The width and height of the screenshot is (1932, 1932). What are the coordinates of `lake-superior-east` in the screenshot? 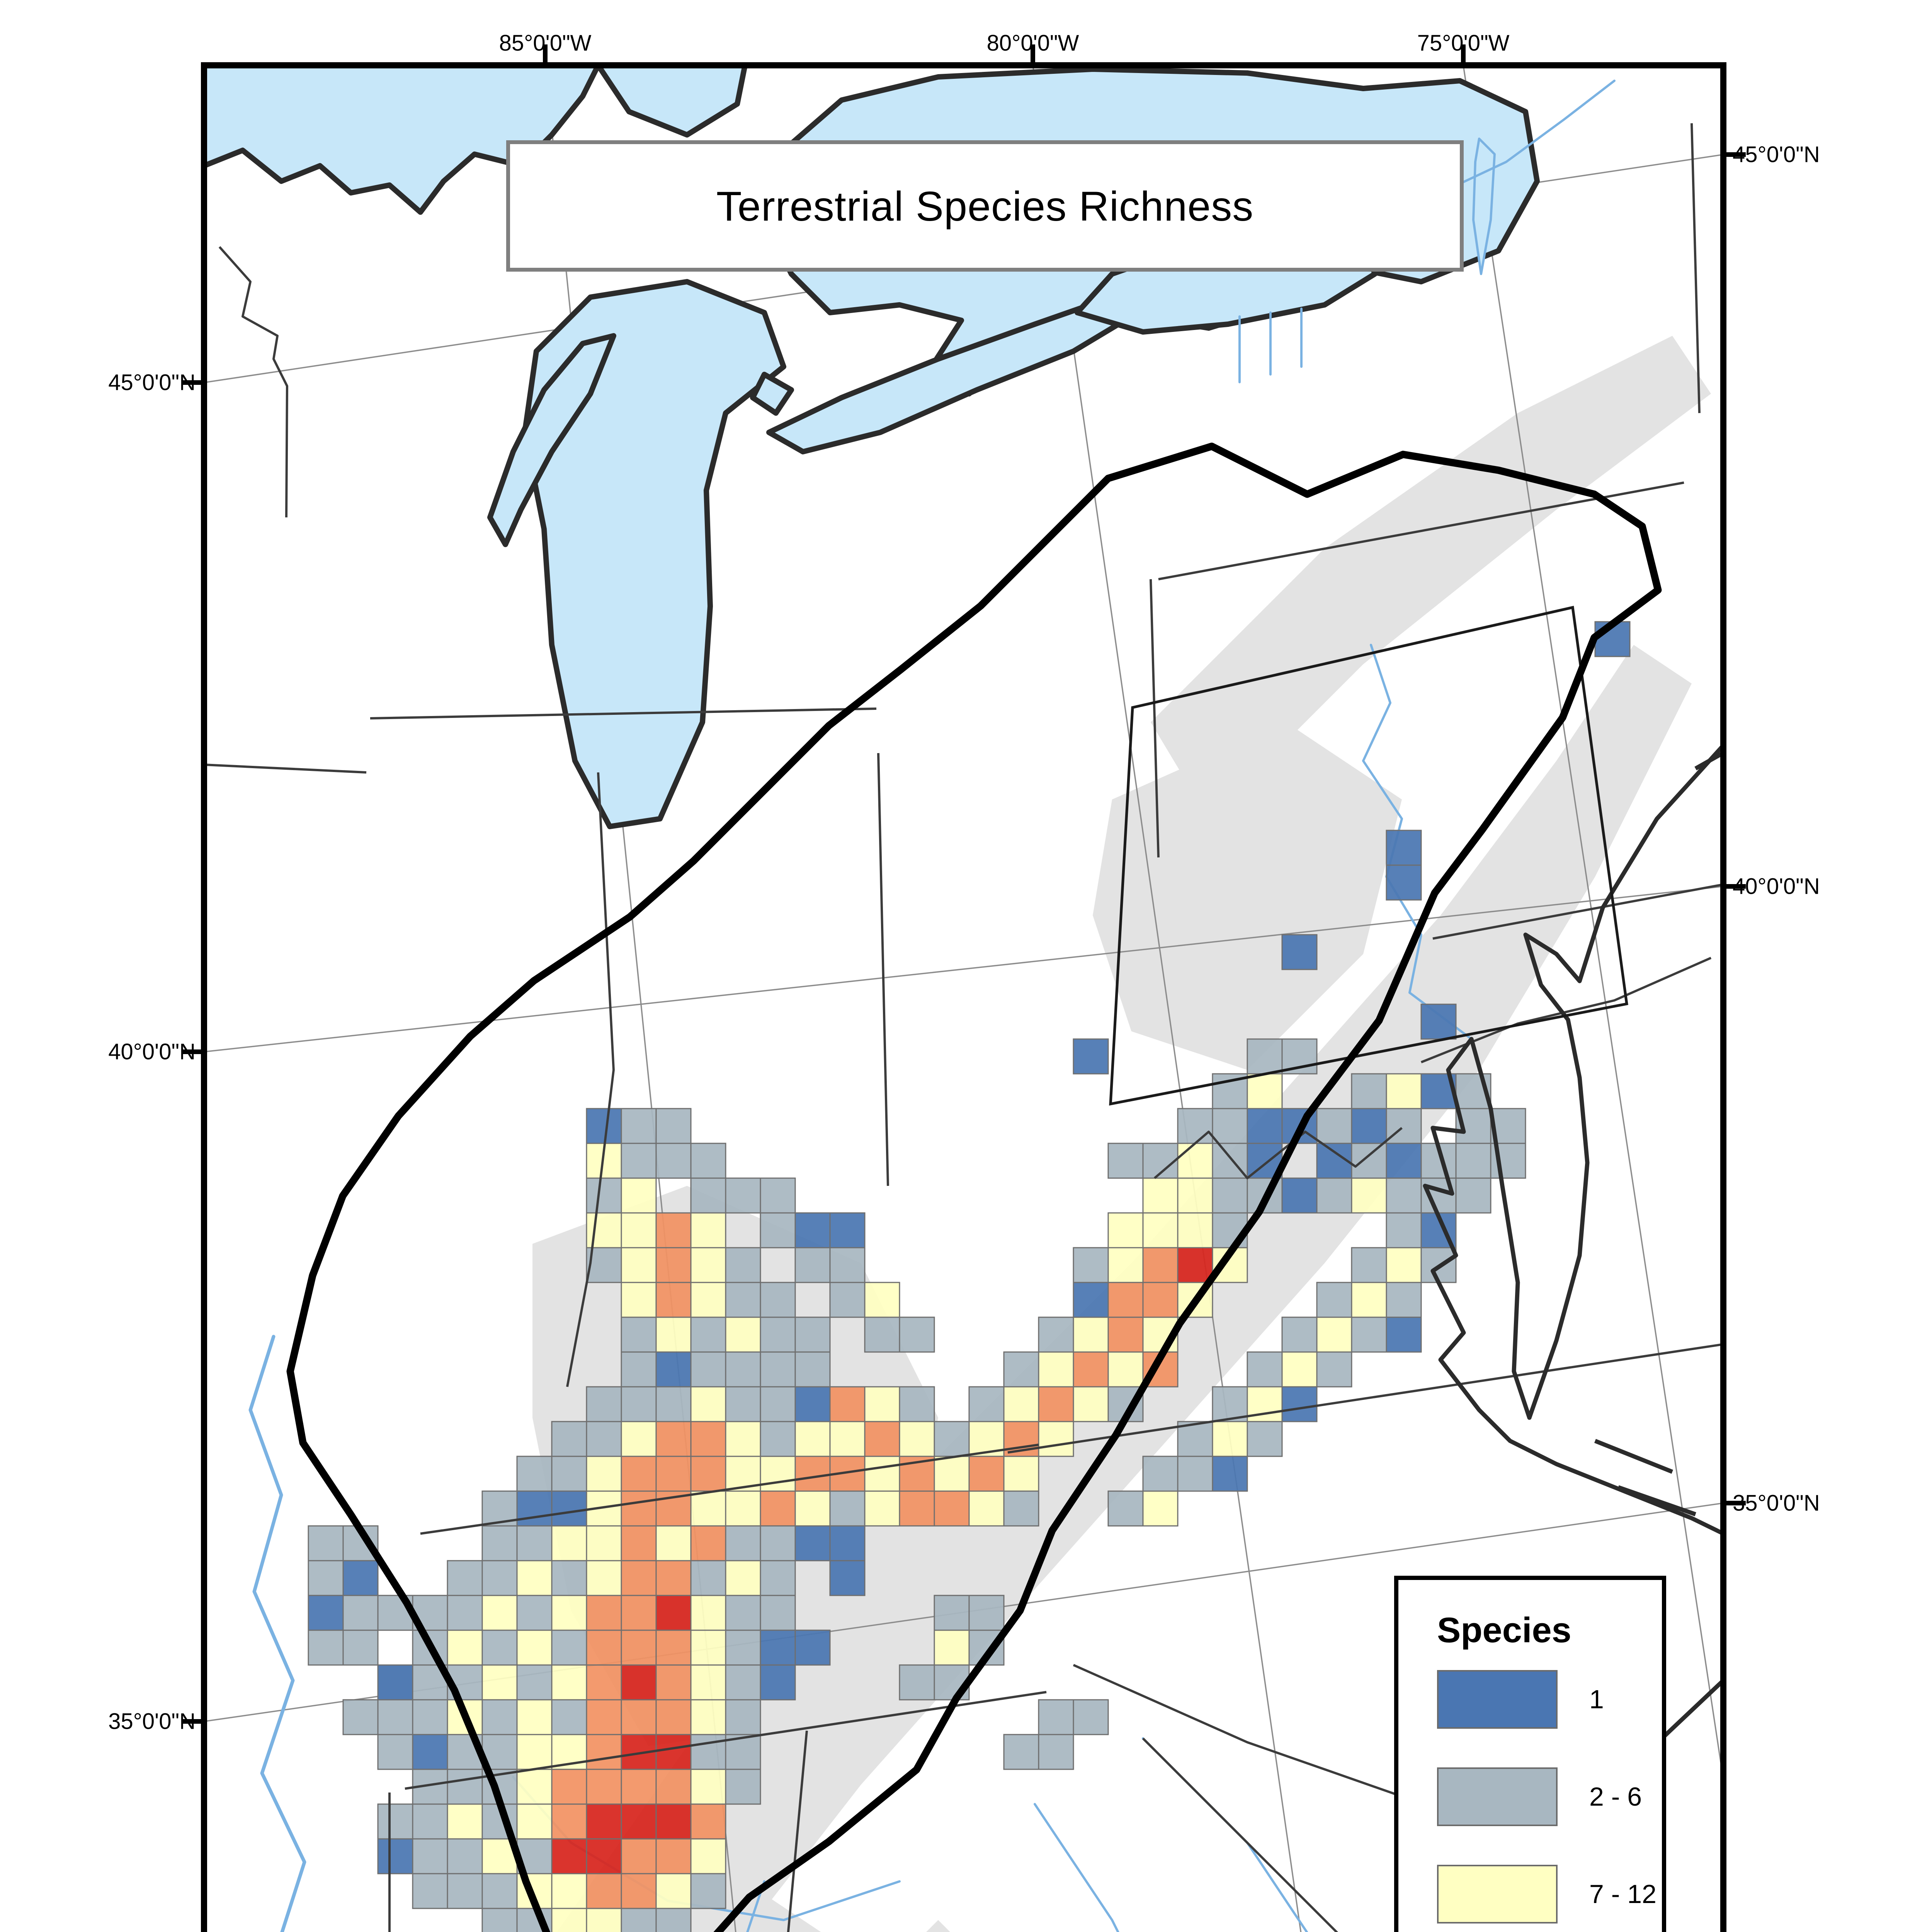 It's located at (671, 102).